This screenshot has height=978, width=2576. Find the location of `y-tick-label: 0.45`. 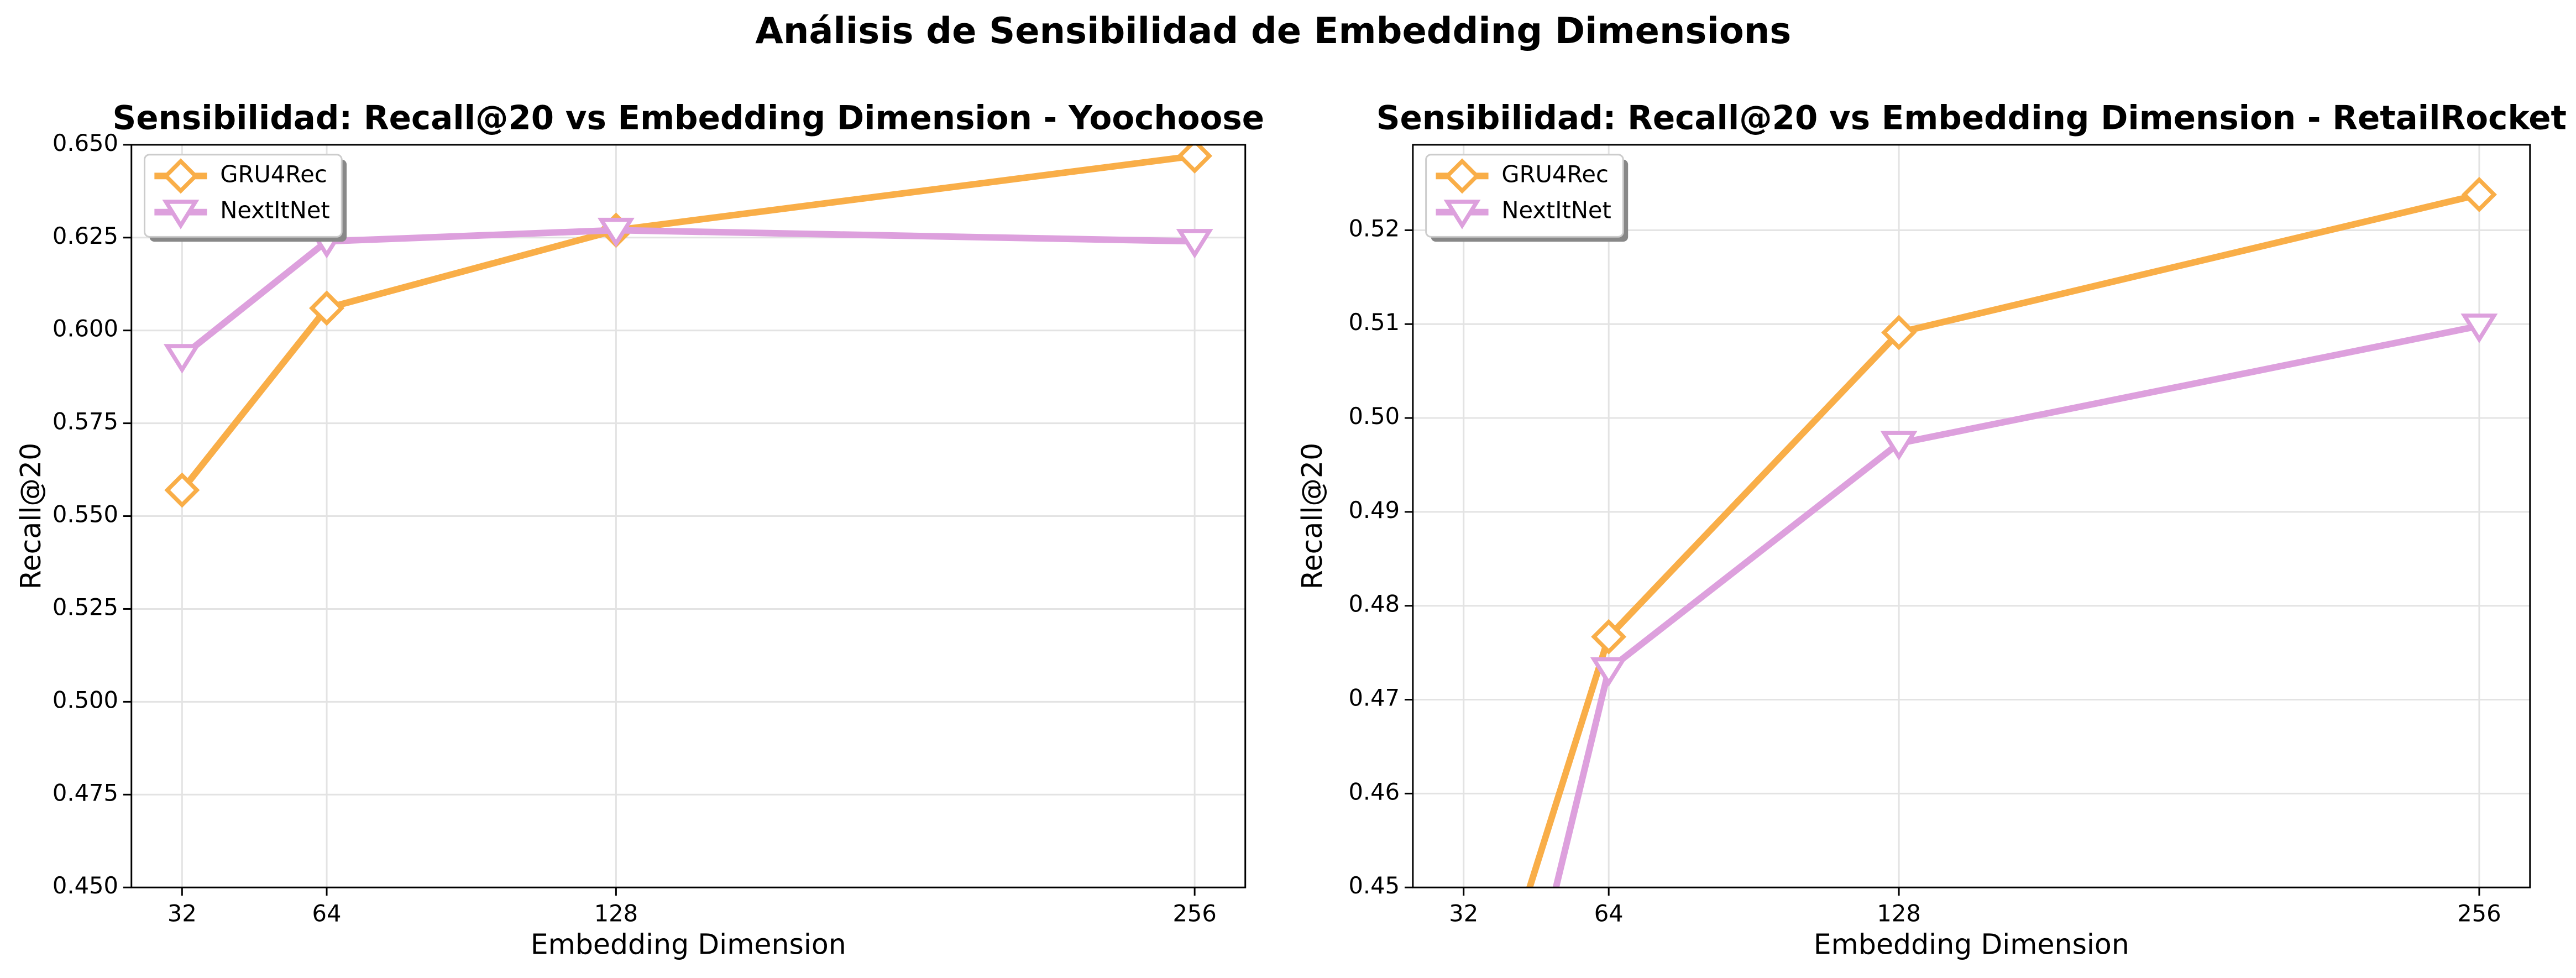

y-tick-label: 0.45 is located at coordinates (1374, 886).